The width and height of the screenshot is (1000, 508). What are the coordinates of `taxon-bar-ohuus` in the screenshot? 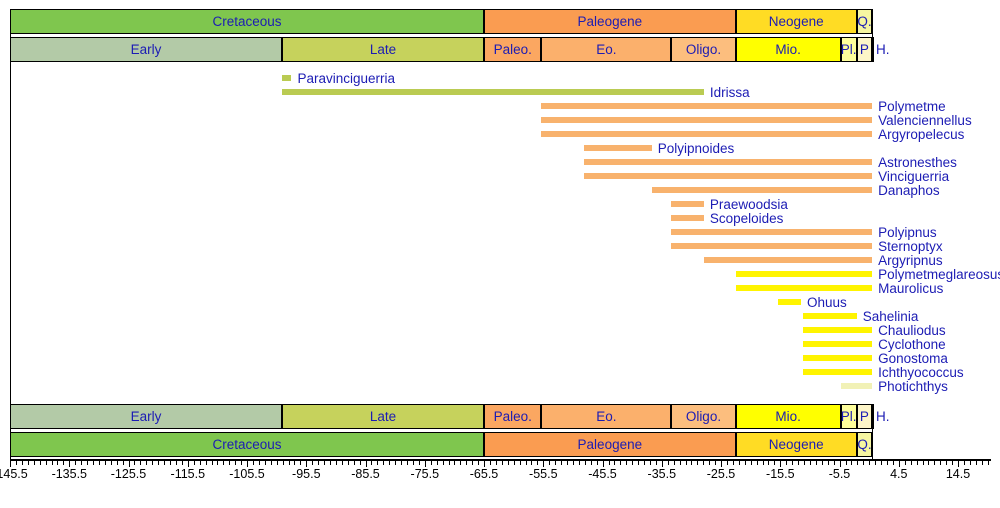 It's located at (789, 302).